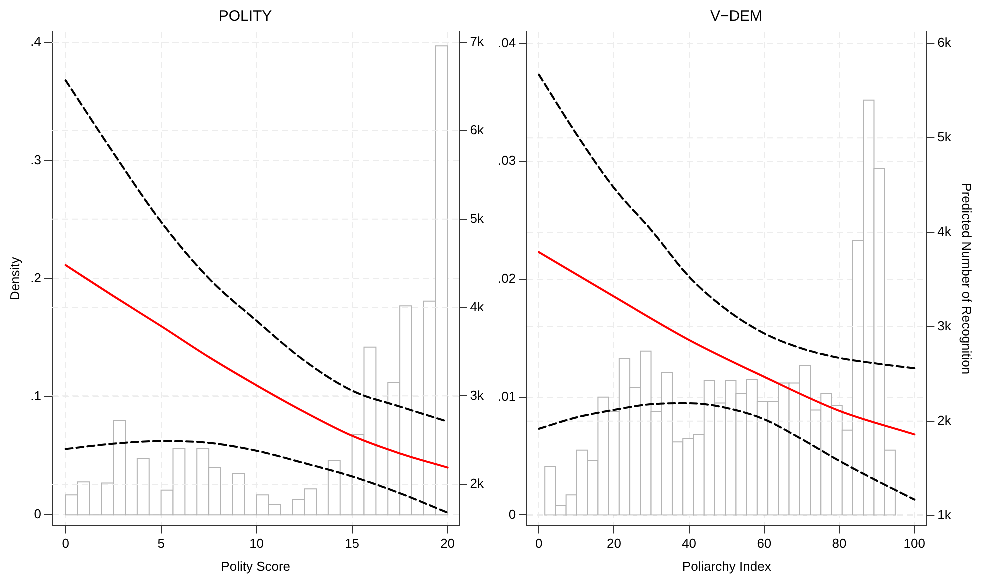 This screenshot has height=583, width=983. What do you see at coordinates (161, 544) in the screenshot?
I see `x-tick-label: 5` at bounding box center [161, 544].